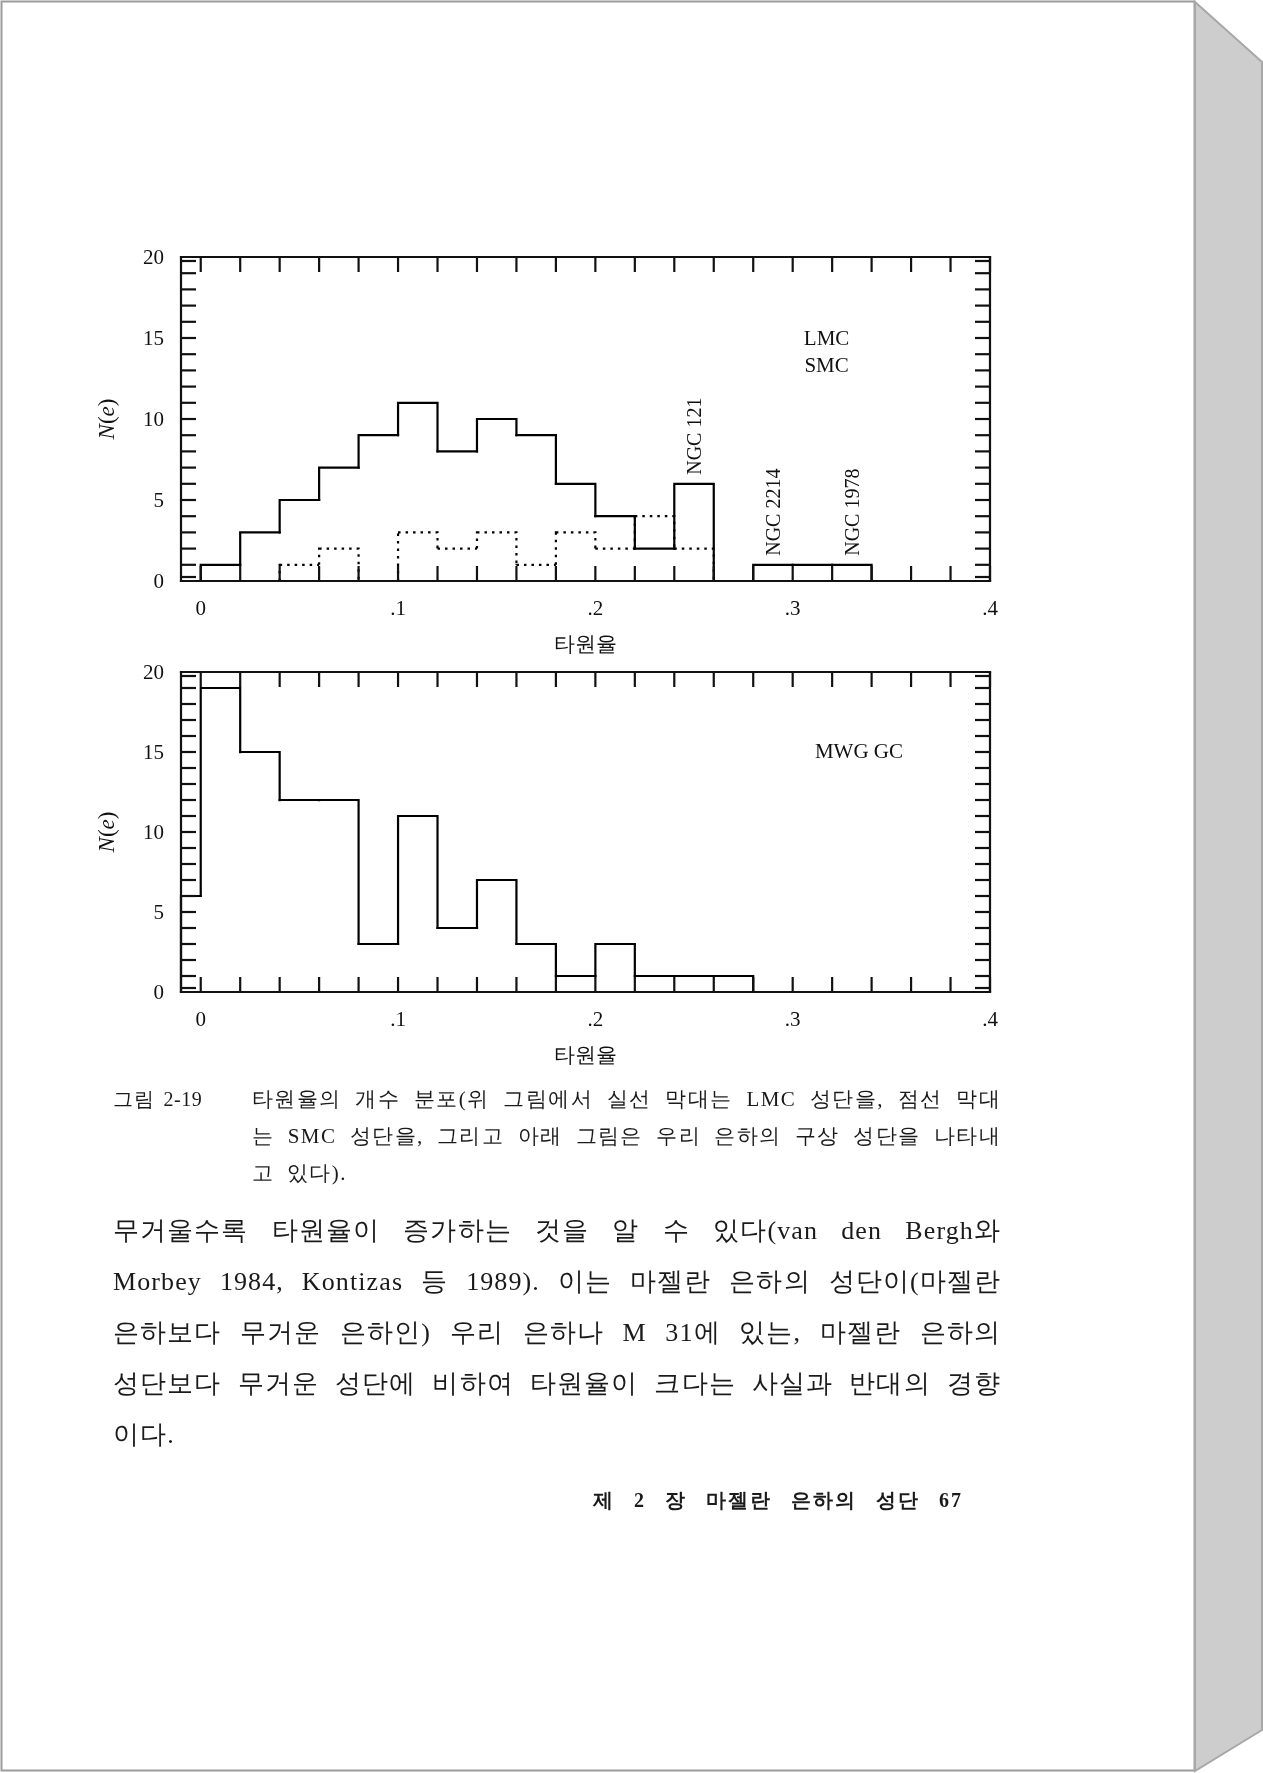 The image size is (1263, 1773). I want to click on annotation: LMC, so click(826, 338).